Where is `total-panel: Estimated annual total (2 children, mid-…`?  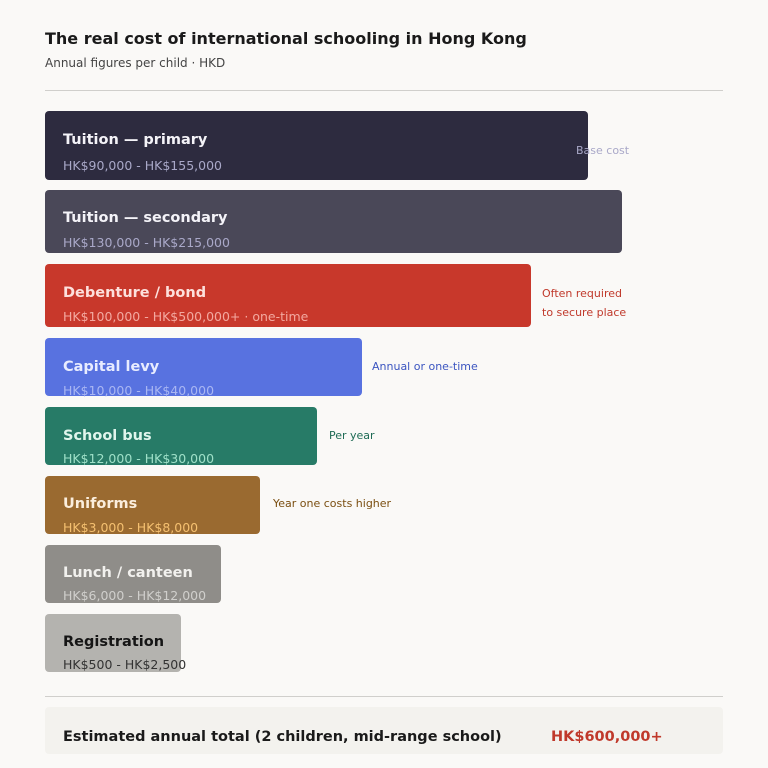
total-panel: Estimated annual total (2 children, mid-… is located at coordinates (384, 730).